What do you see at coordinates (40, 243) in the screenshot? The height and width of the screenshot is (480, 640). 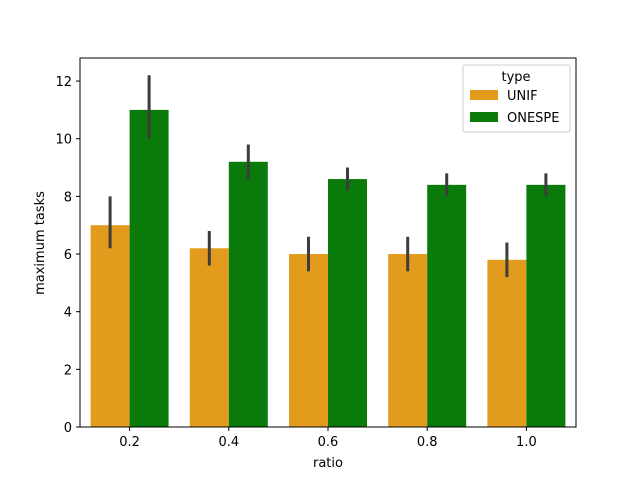 I see `y-axis-label: maximum tasks` at bounding box center [40, 243].